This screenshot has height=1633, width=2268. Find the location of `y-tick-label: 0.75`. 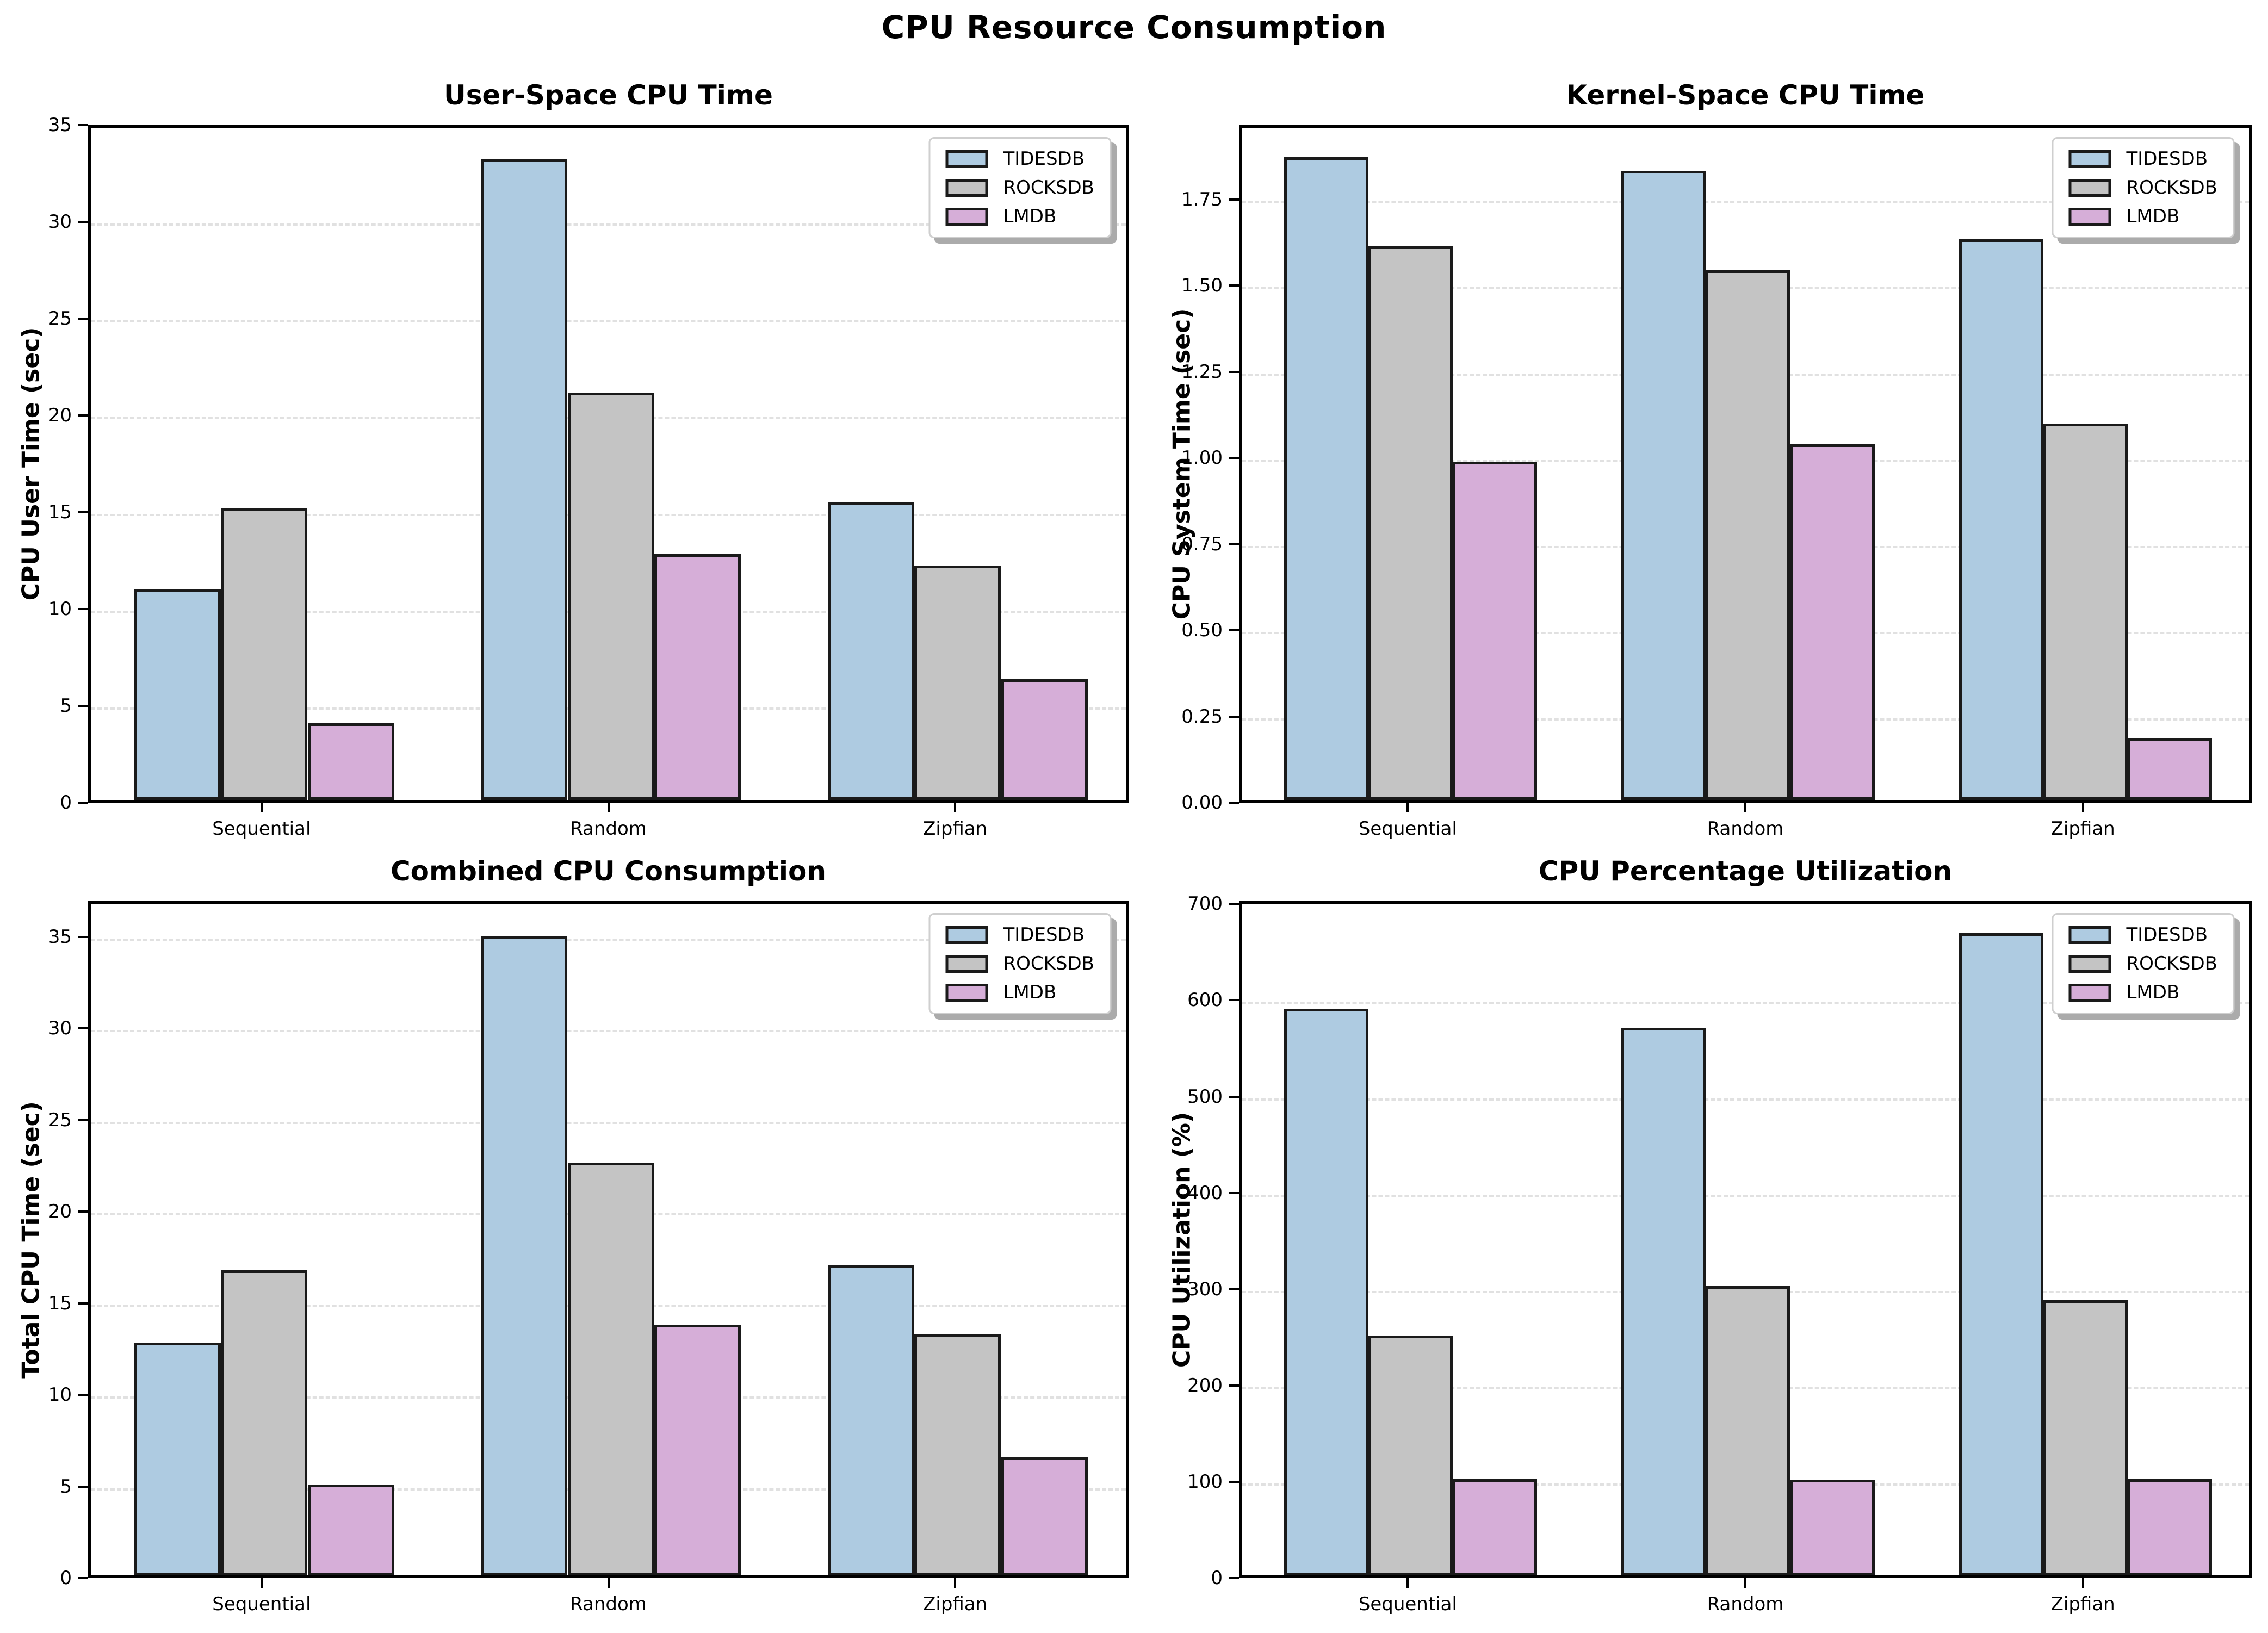

y-tick-label: 0.75 is located at coordinates (1202, 544).